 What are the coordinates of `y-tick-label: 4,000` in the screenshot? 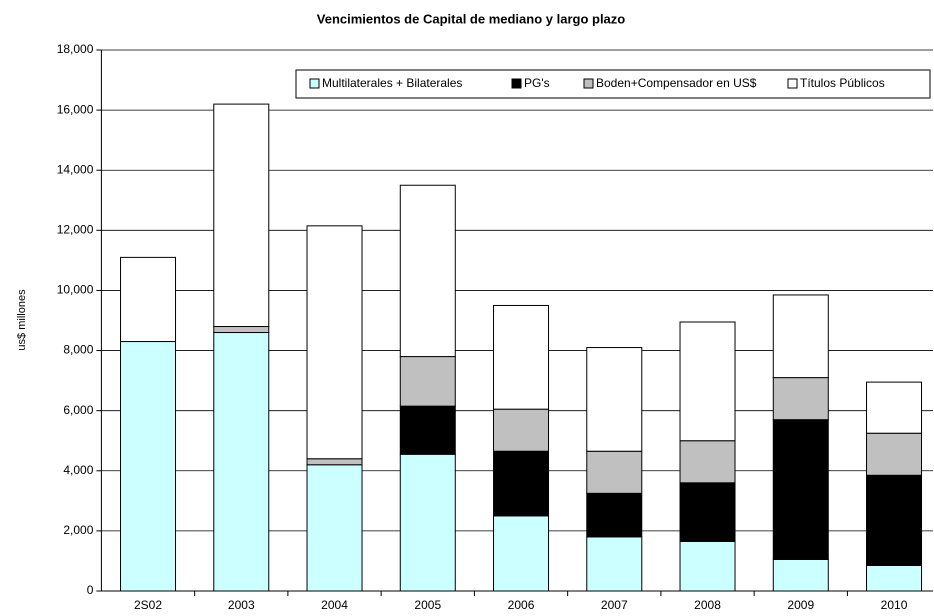 It's located at (78, 470).